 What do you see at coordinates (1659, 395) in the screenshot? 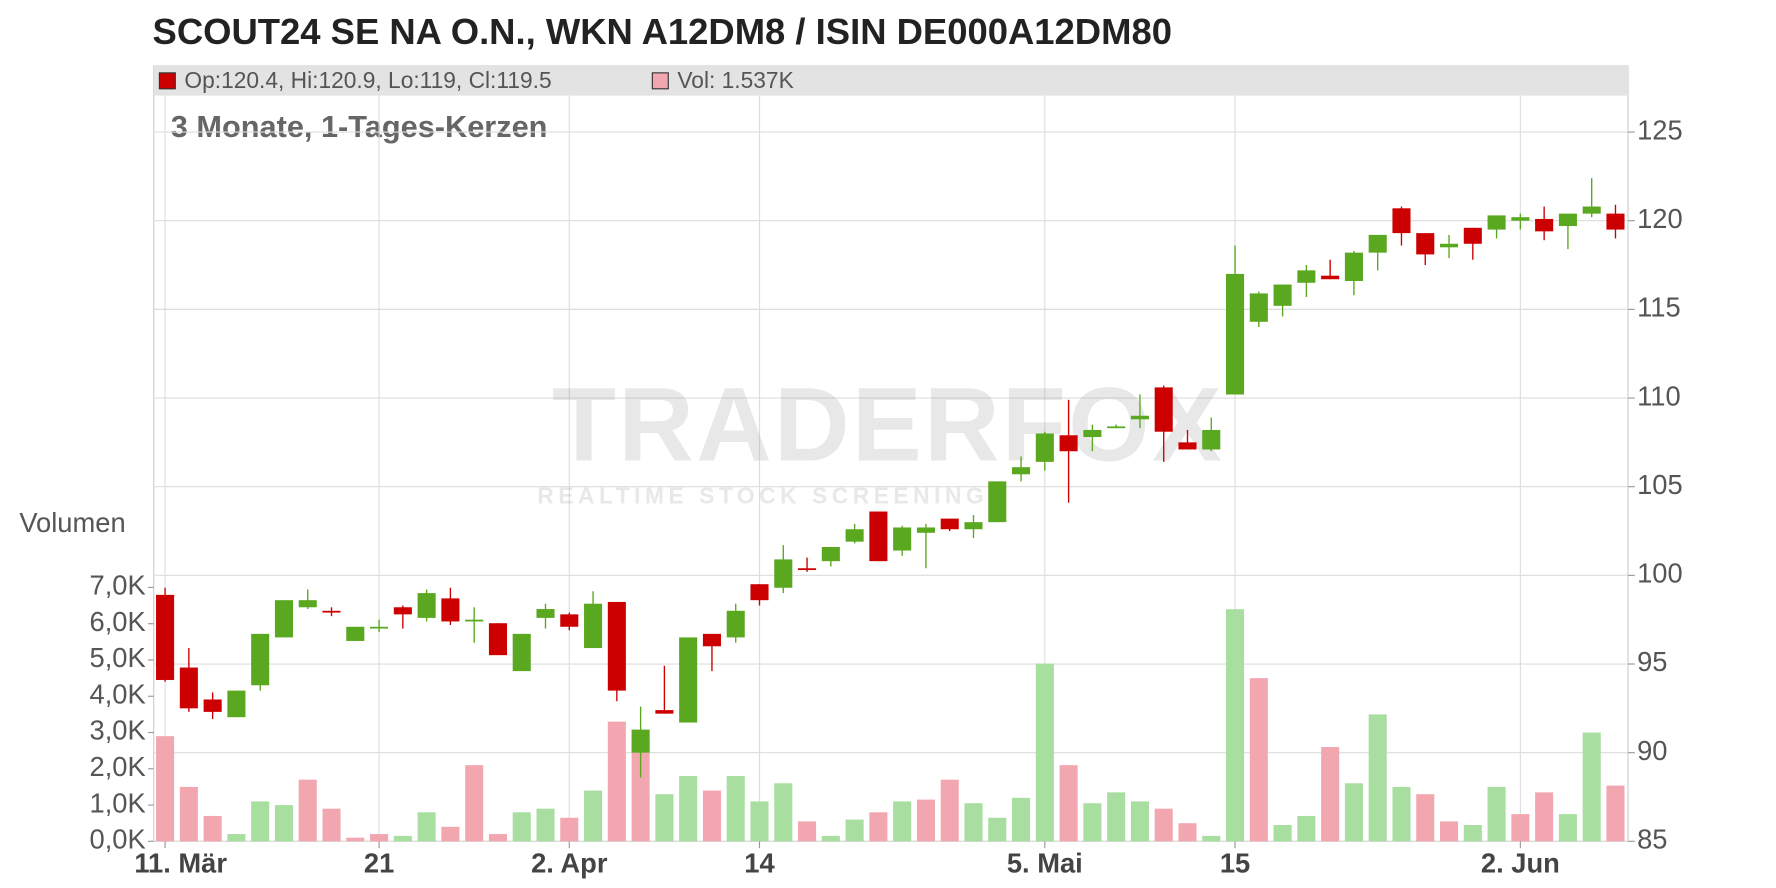
I see `y-tick-label: 110` at bounding box center [1659, 395].